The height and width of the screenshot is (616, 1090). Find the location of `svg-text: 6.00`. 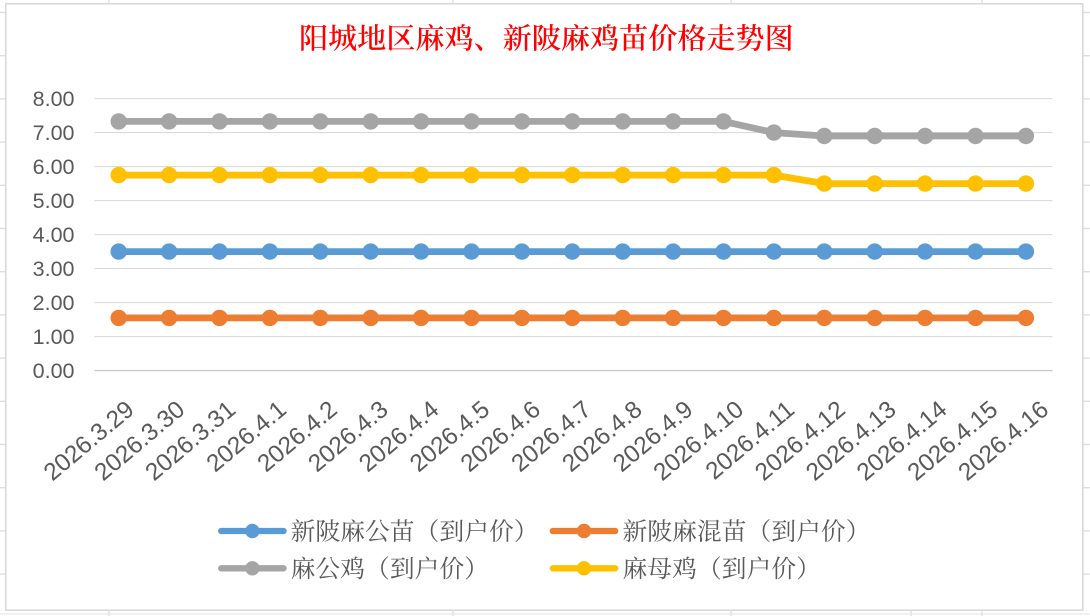

svg-text: 6.00 is located at coordinates (54, 167).